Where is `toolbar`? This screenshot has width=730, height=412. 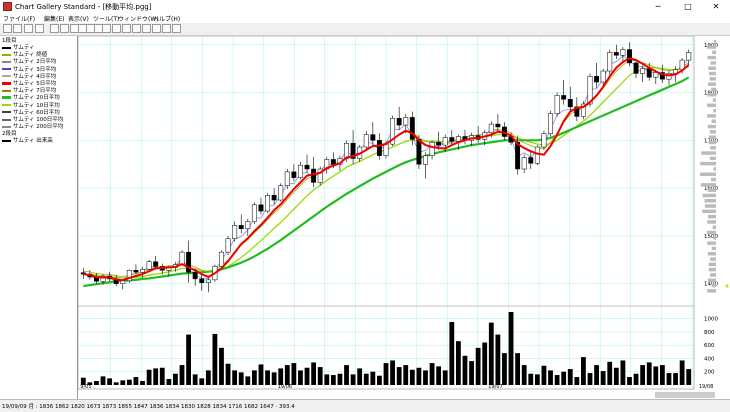 toolbar is located at coordinates (365, 29).